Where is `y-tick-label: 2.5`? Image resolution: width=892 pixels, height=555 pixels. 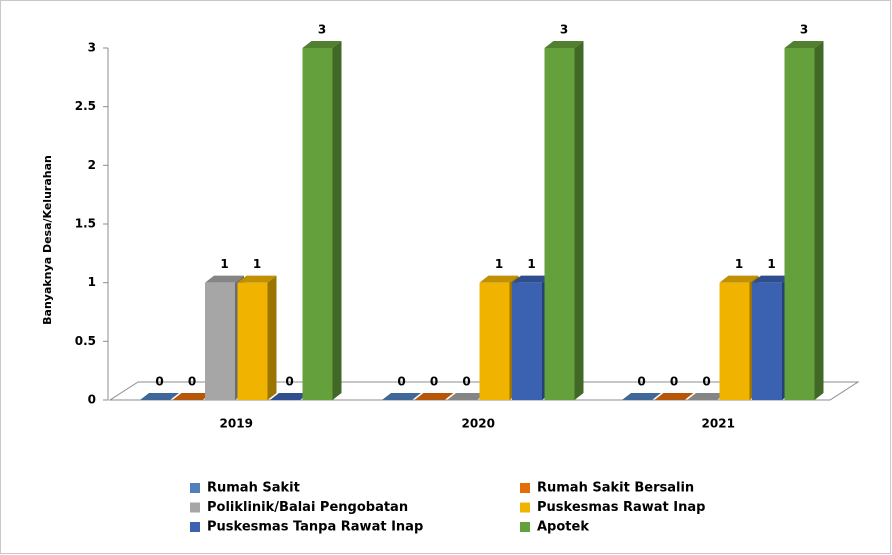 y-tick-label: 2.5 is located at coordinates (85, 106).